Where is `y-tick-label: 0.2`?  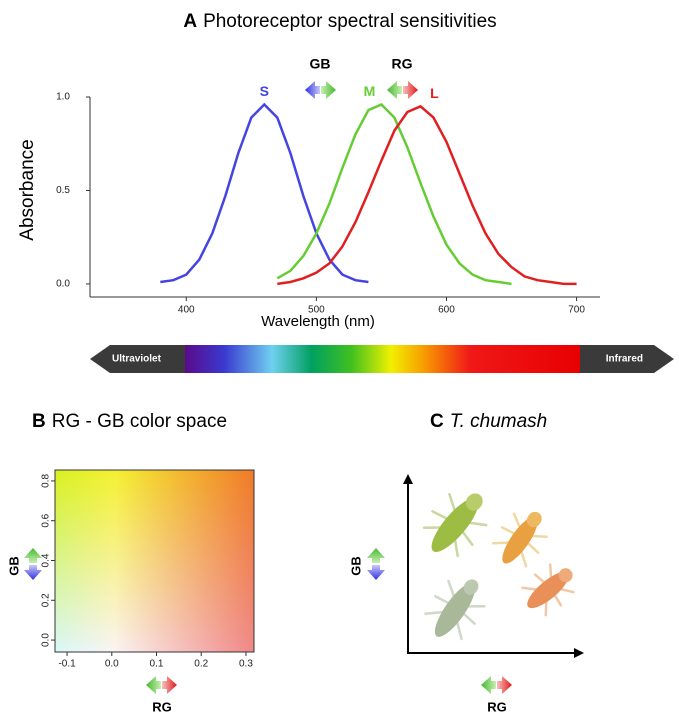 y-tick-label: 0.2 is located at coordinates (46, 600).